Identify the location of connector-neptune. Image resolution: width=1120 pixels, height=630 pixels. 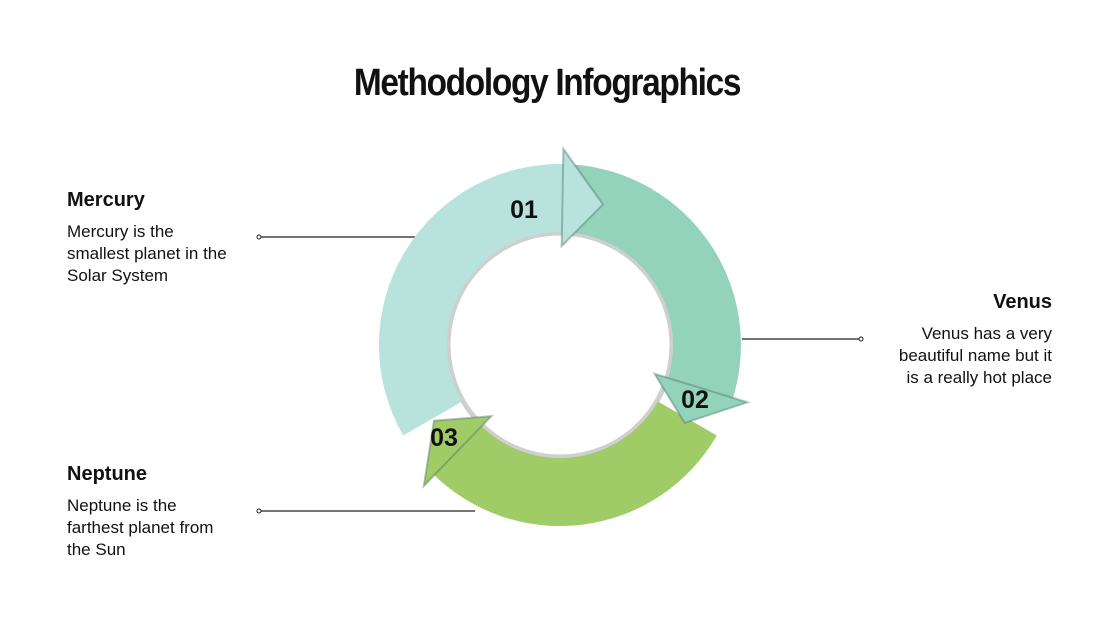
(365, 511).